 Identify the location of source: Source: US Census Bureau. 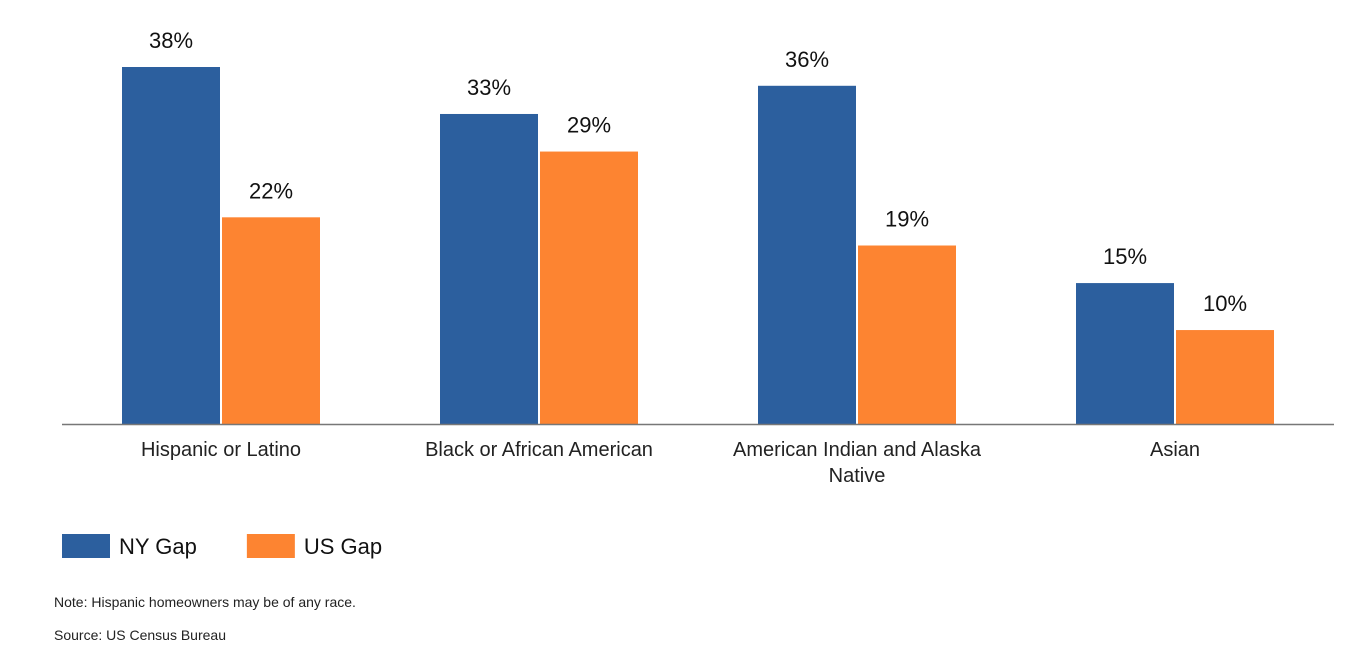
(140, 635).